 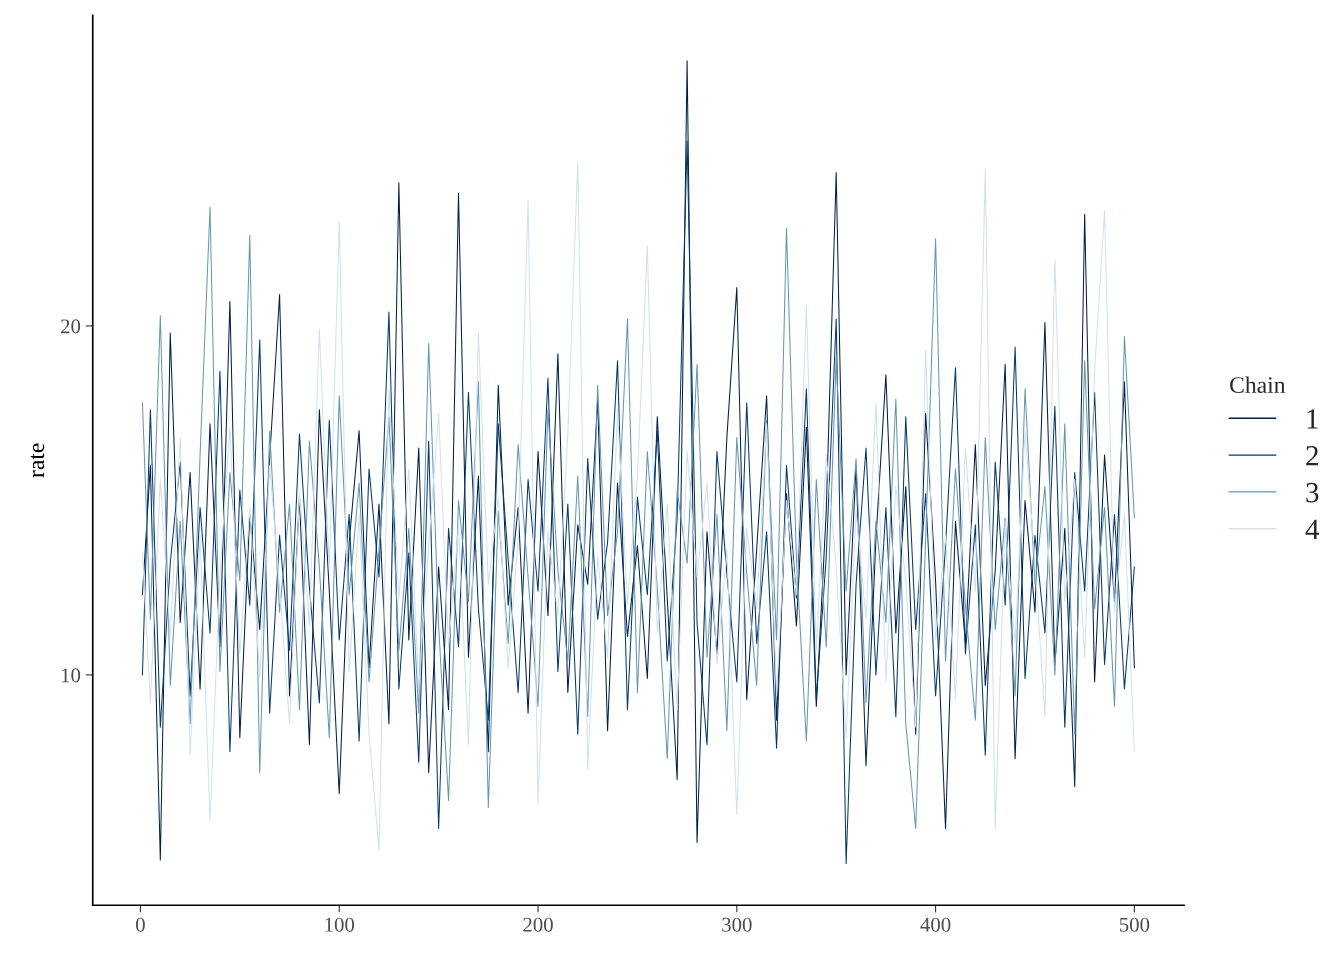 I want to click on y-tick-label: 10, so click(x=71, y=675).